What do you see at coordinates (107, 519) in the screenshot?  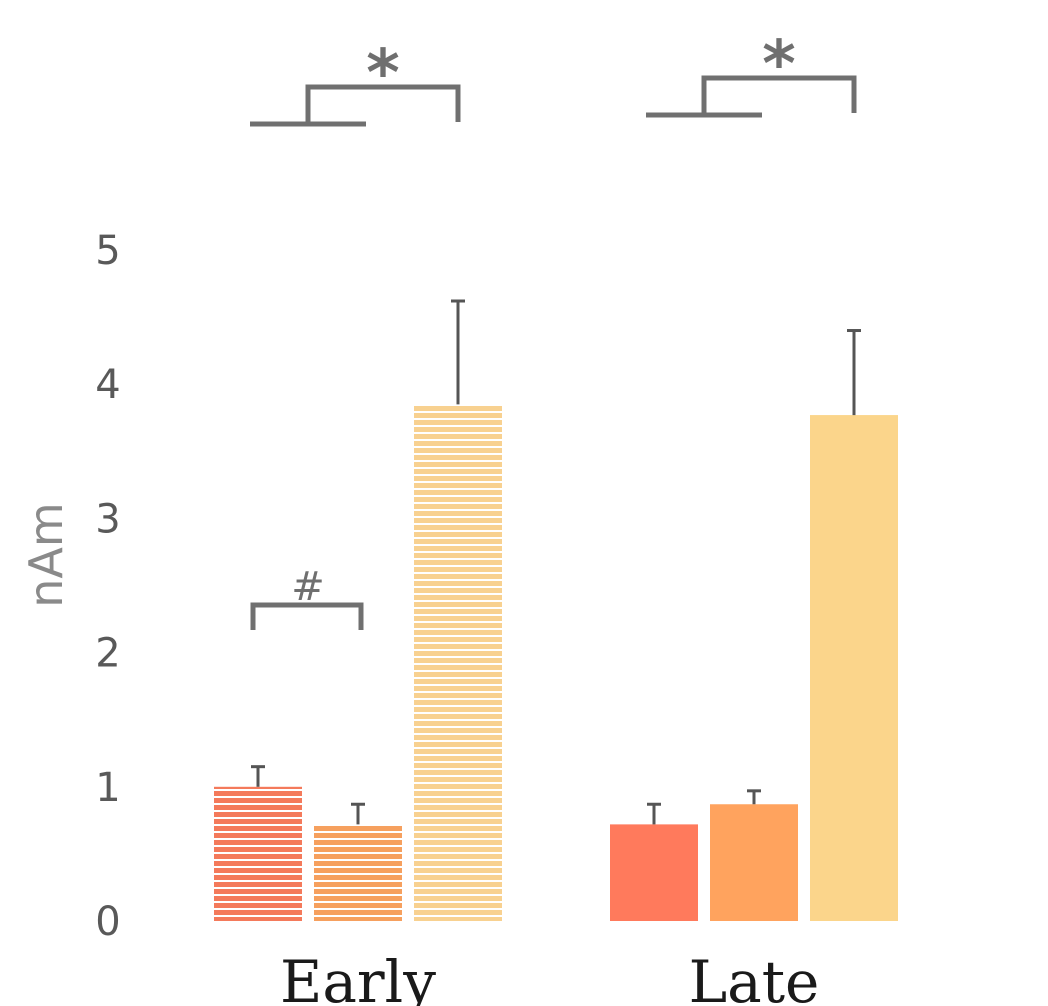 I see `y-tick-label: 3` at bounding box center [107, 519].